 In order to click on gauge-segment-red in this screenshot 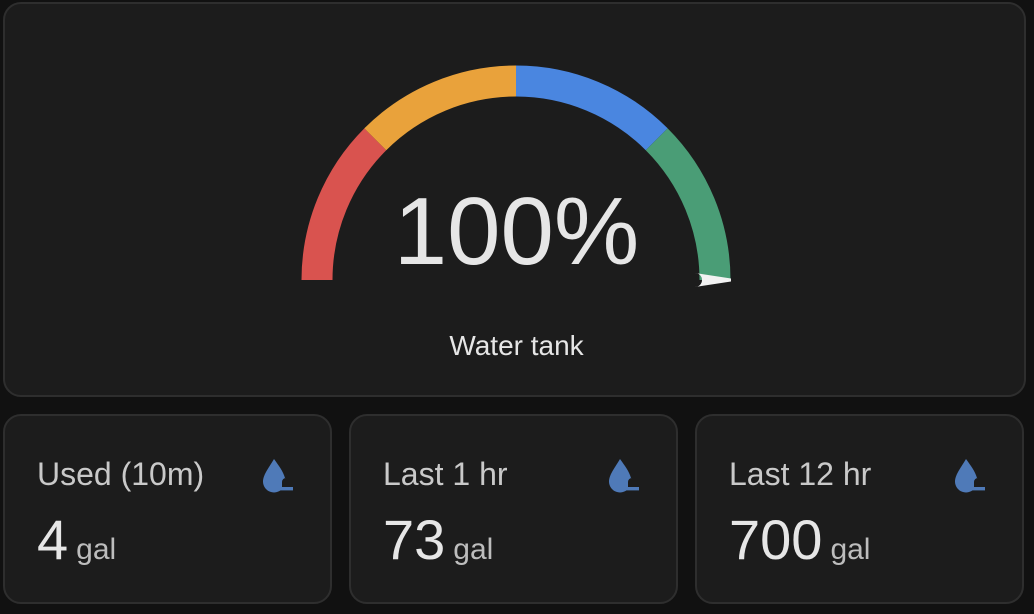, I will do `click(344, 204)`.